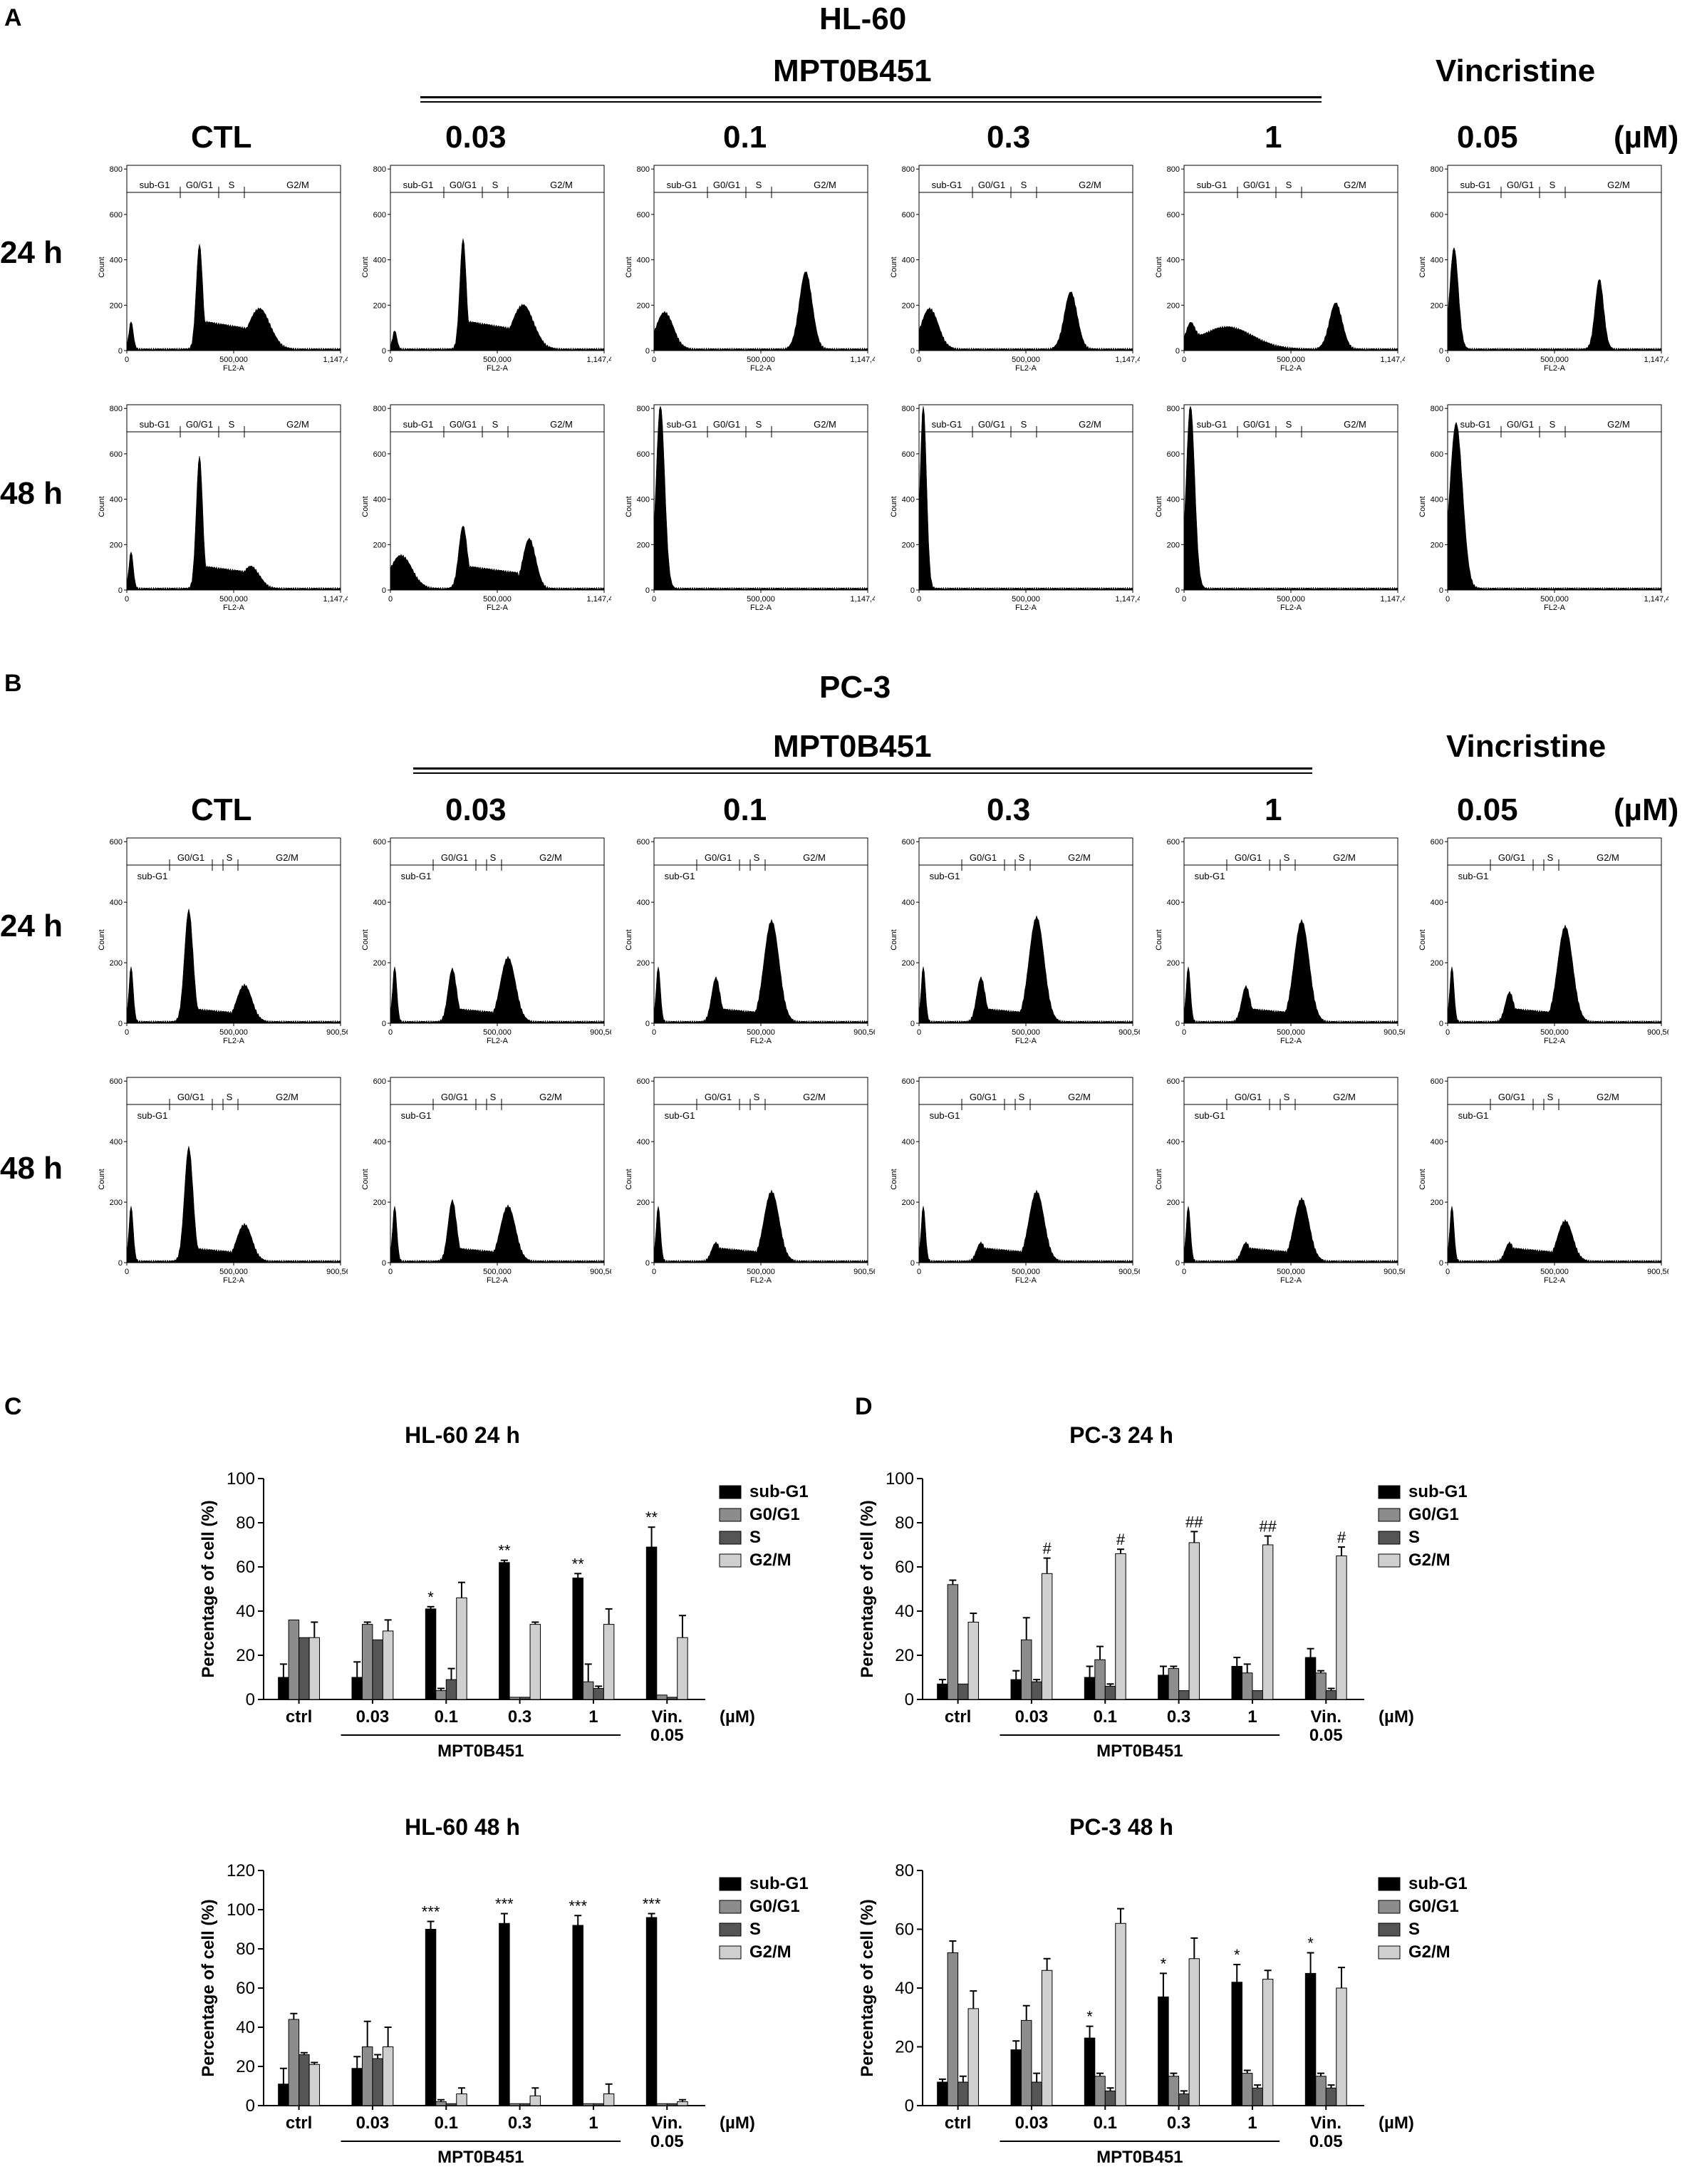 The height and width of the screenshot is (2184, 1692). Describe the element at coordinates (1516, 70) in the screenshot. I see `ref-label-a: Vincristine` at that location.